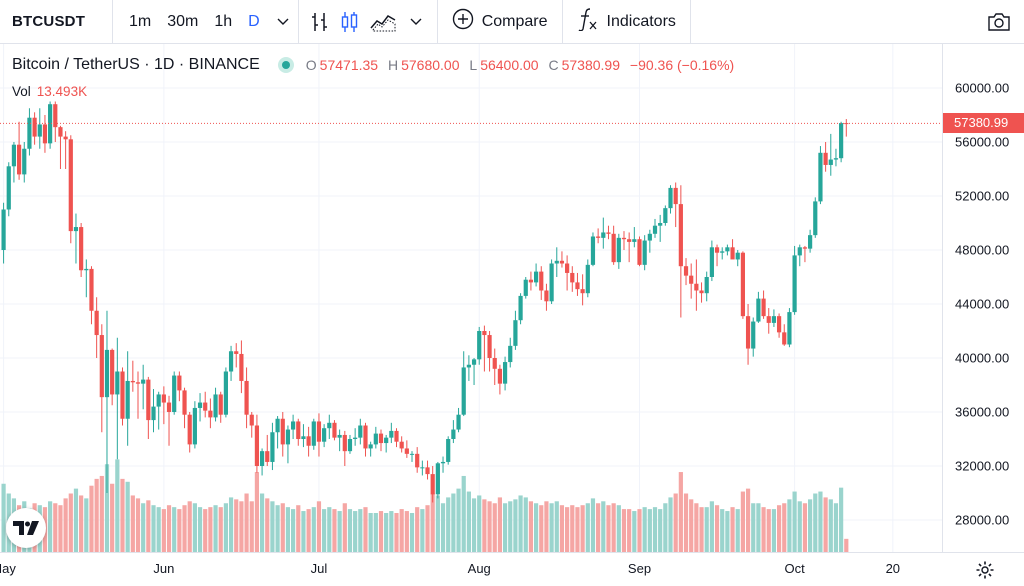 This screenshot has width=1024, height=586. I want to click on close-value: 57380.99, so click(591, 65).